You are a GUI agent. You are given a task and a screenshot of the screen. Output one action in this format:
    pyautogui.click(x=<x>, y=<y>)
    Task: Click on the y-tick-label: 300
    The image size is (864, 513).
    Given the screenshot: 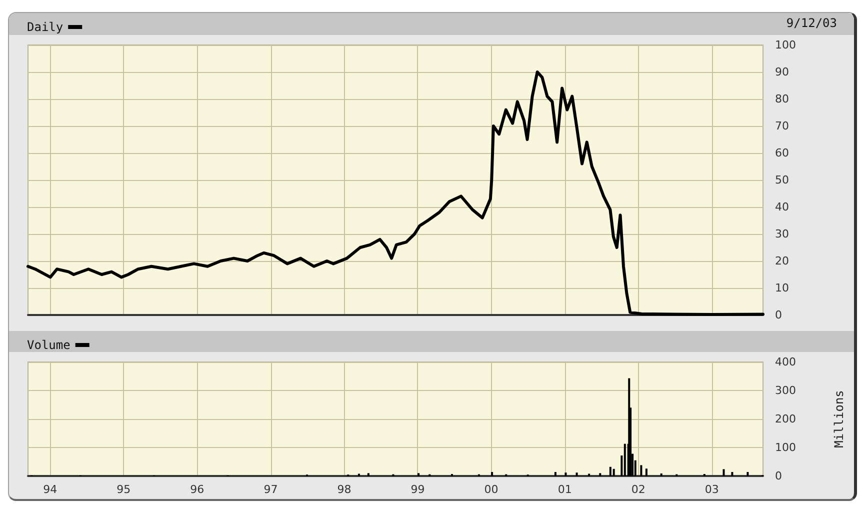 What is the action you would take?
    pyautogui.click(x=785, y=390)
    